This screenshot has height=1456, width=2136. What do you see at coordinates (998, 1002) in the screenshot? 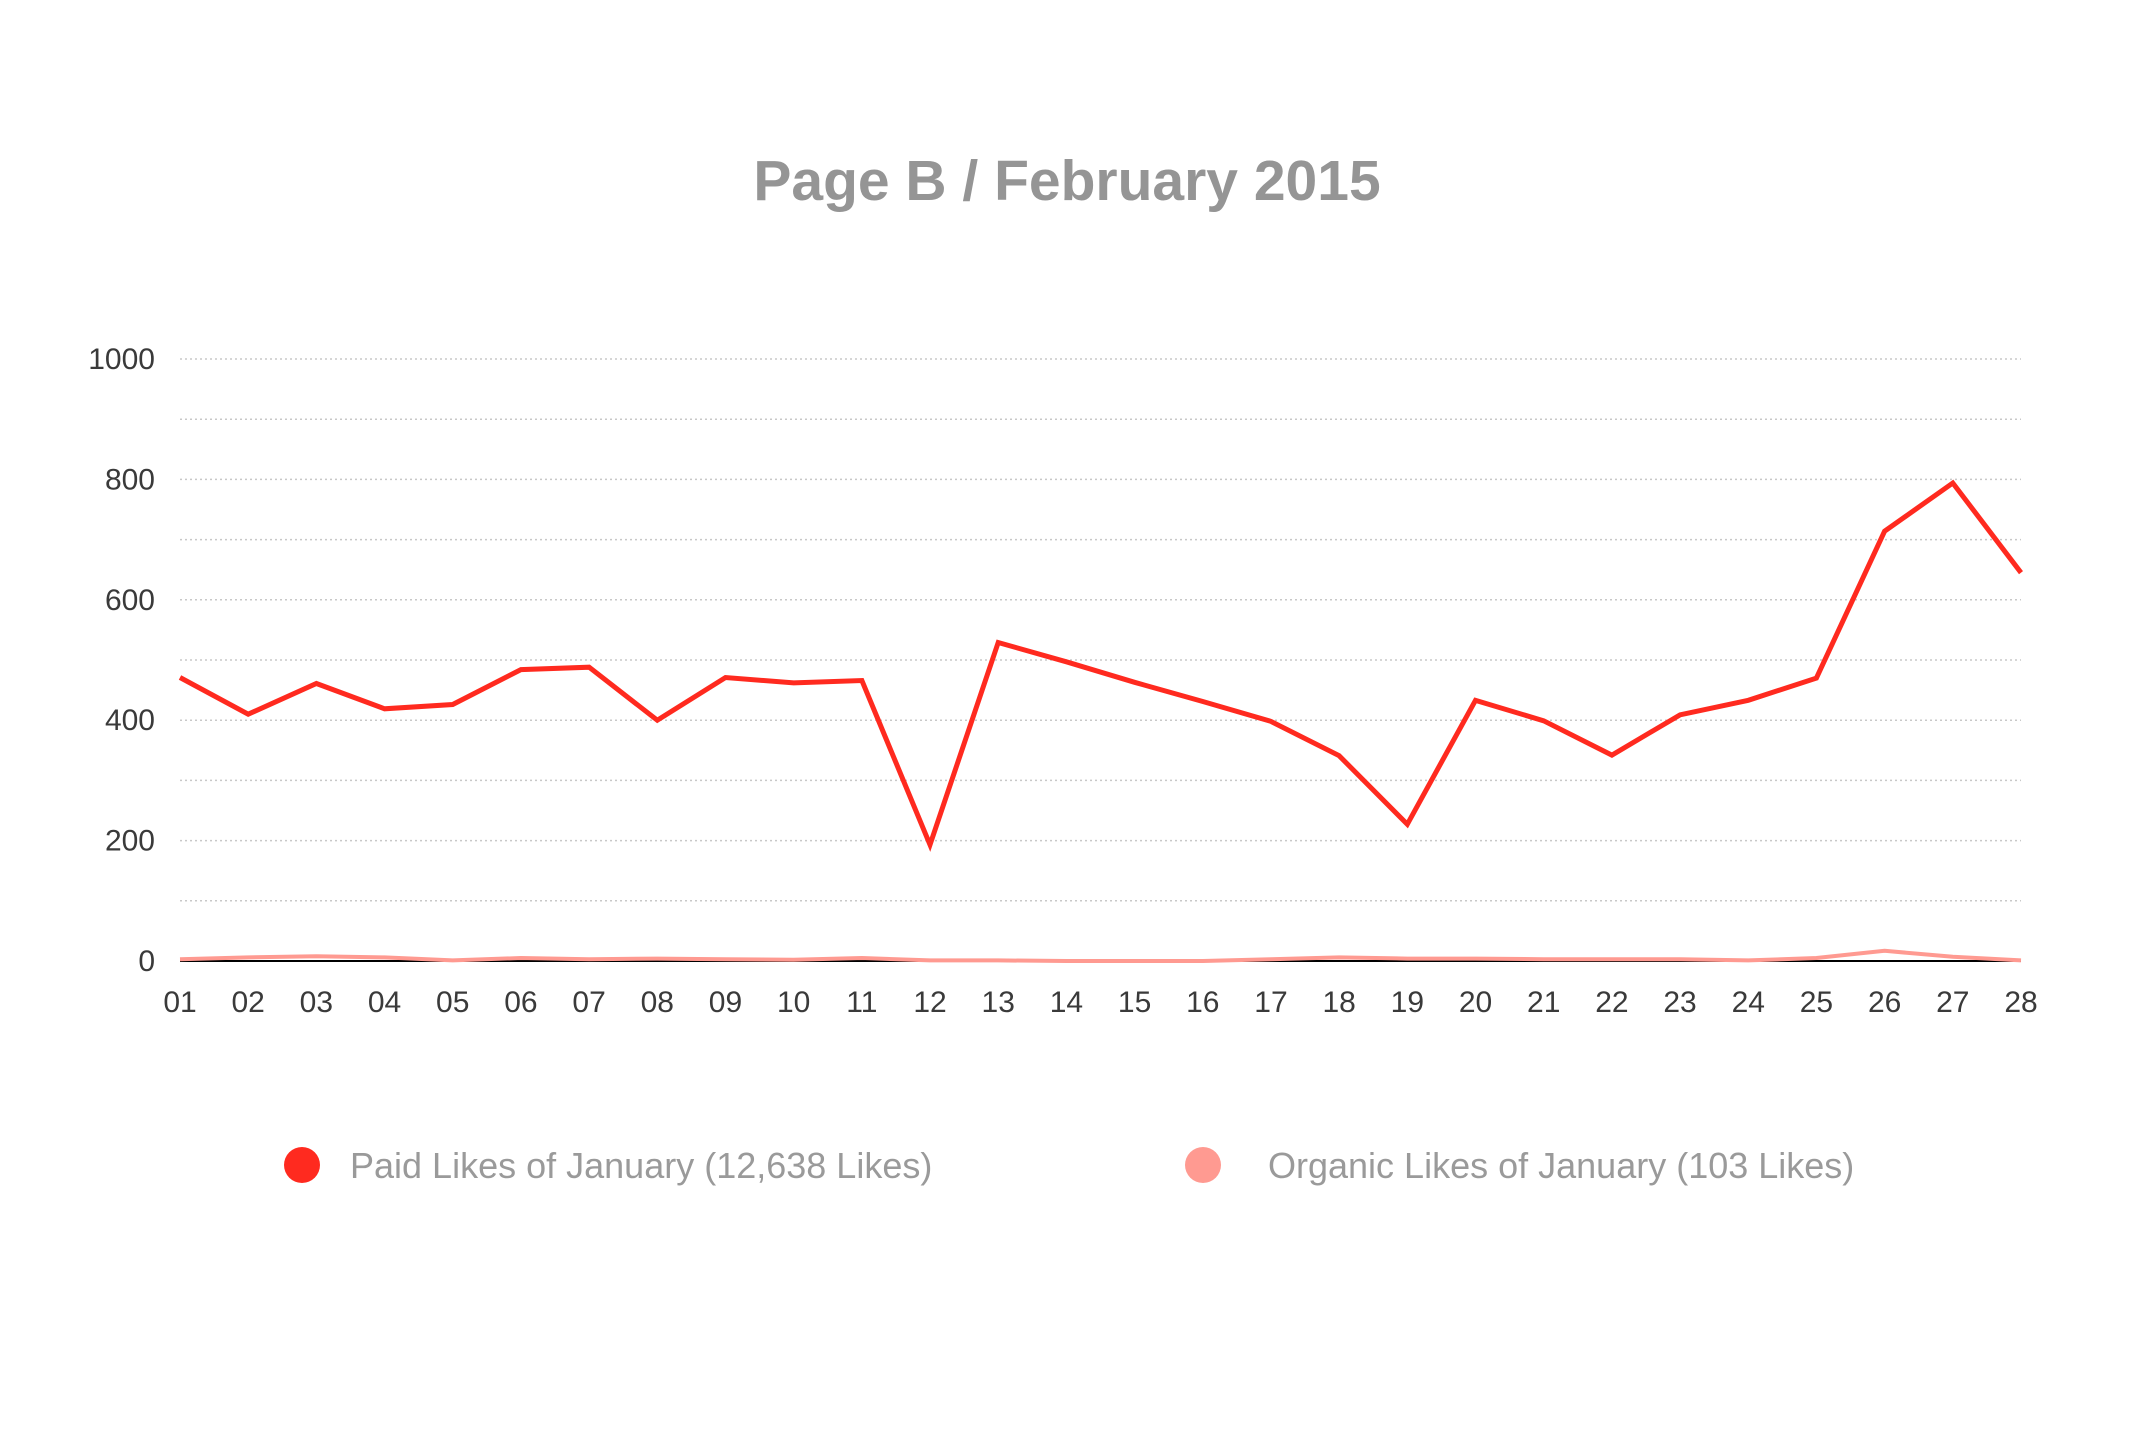
I see `x-tick-label: 13` at bounding box center [998, 1002].